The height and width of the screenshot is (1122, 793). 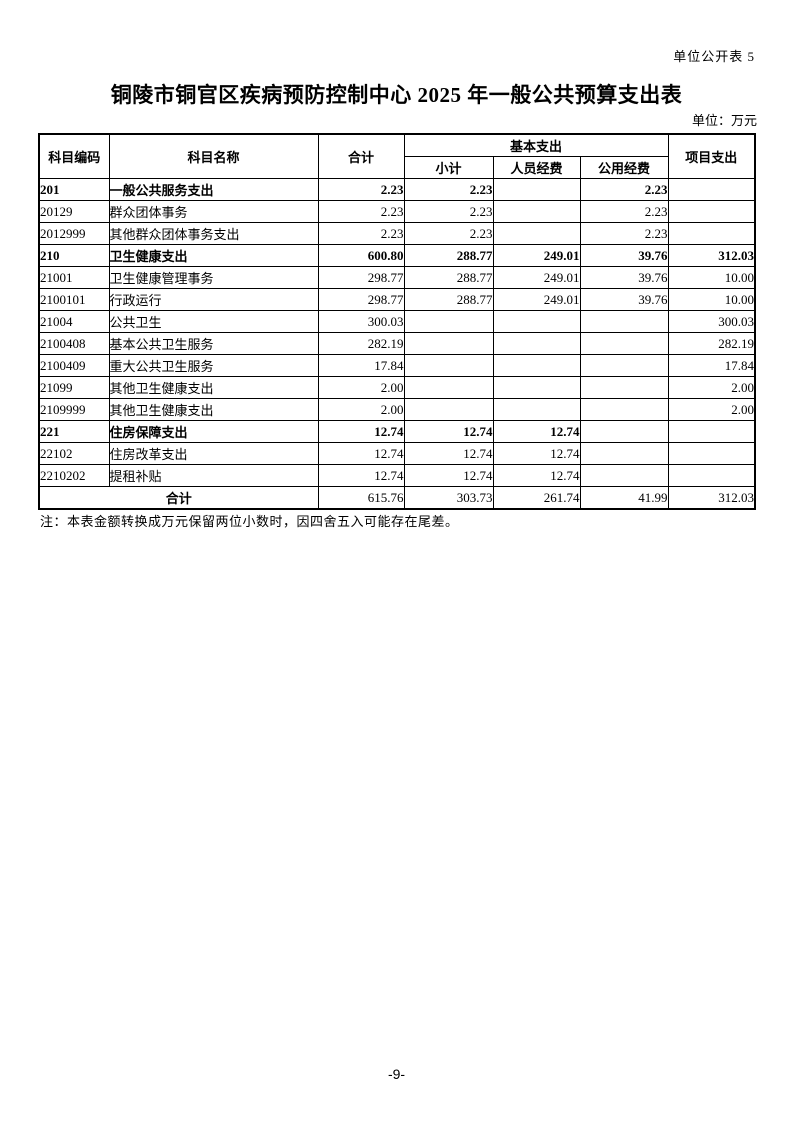 What do you see at coordinates (724, 120) in the screenshot?
I see `unit-label: 单位：万元` at bounding box center [724, 120].